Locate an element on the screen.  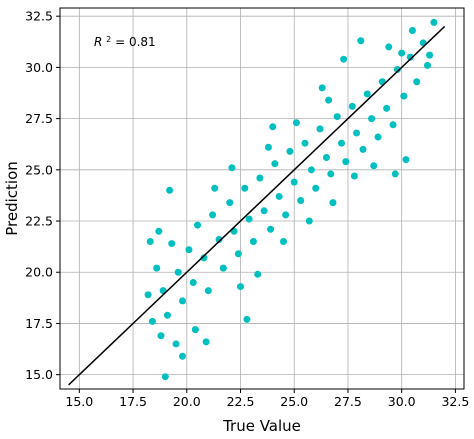
x-tick-label: 32.5 is located at coordinates (455, 401).